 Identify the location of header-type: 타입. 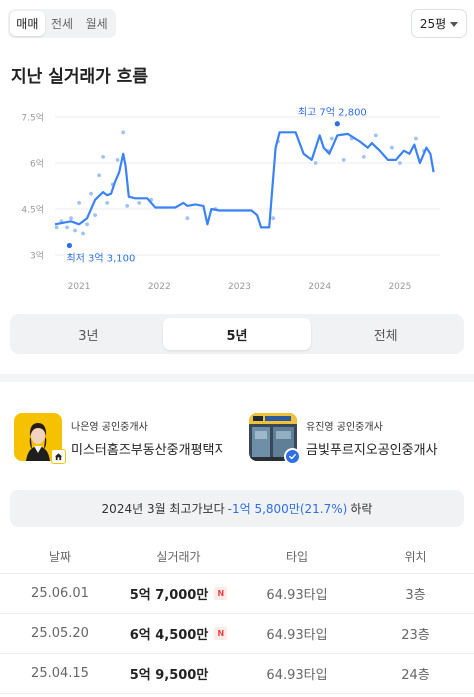
(297, 557).